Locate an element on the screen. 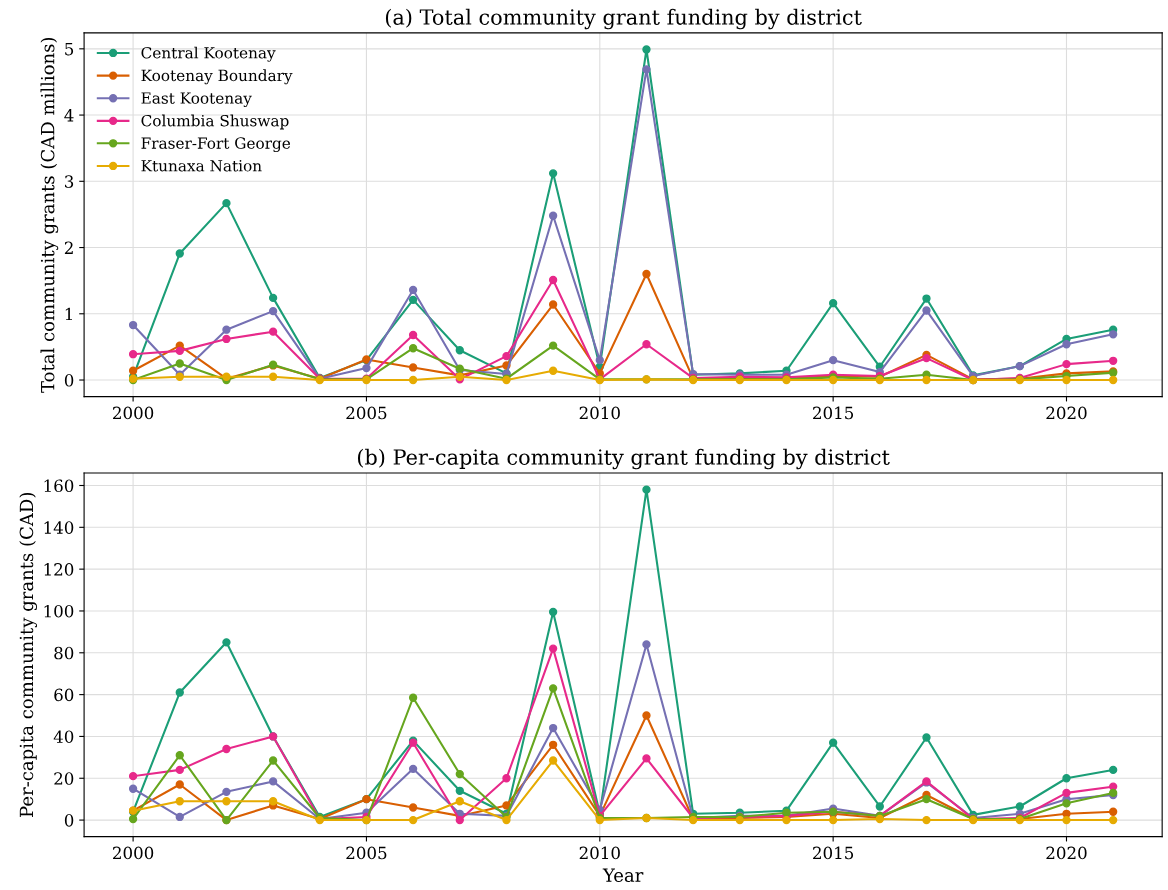 The height and width of the screenshot is (890, 1168). y-axis-title: Per-capita community grants (CAD) is located at coordinates (28, 654).